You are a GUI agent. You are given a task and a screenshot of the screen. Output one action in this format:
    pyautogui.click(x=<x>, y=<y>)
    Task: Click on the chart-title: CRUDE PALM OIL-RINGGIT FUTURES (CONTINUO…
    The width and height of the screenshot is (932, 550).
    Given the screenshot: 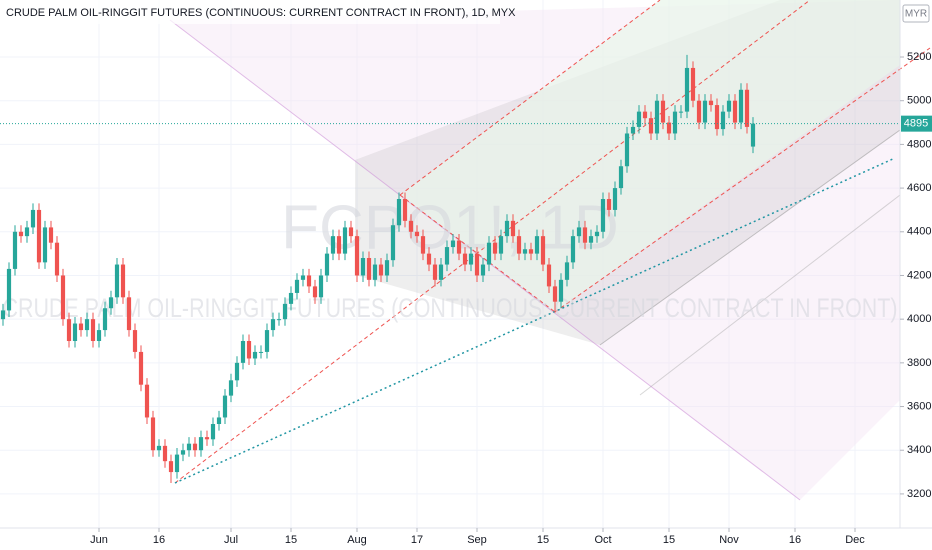 What is the action you would take?
    pyautogui.click(x=261, y=13)
    